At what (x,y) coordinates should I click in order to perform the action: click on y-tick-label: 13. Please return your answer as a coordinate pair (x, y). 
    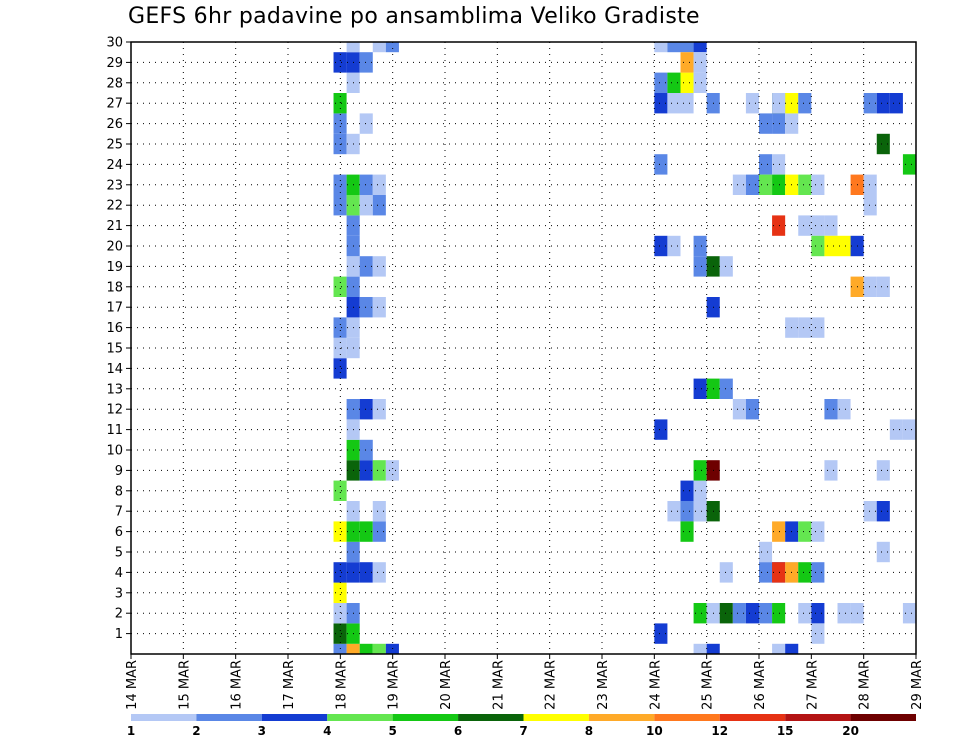
    Looking at the image, I should click on (114, 389).